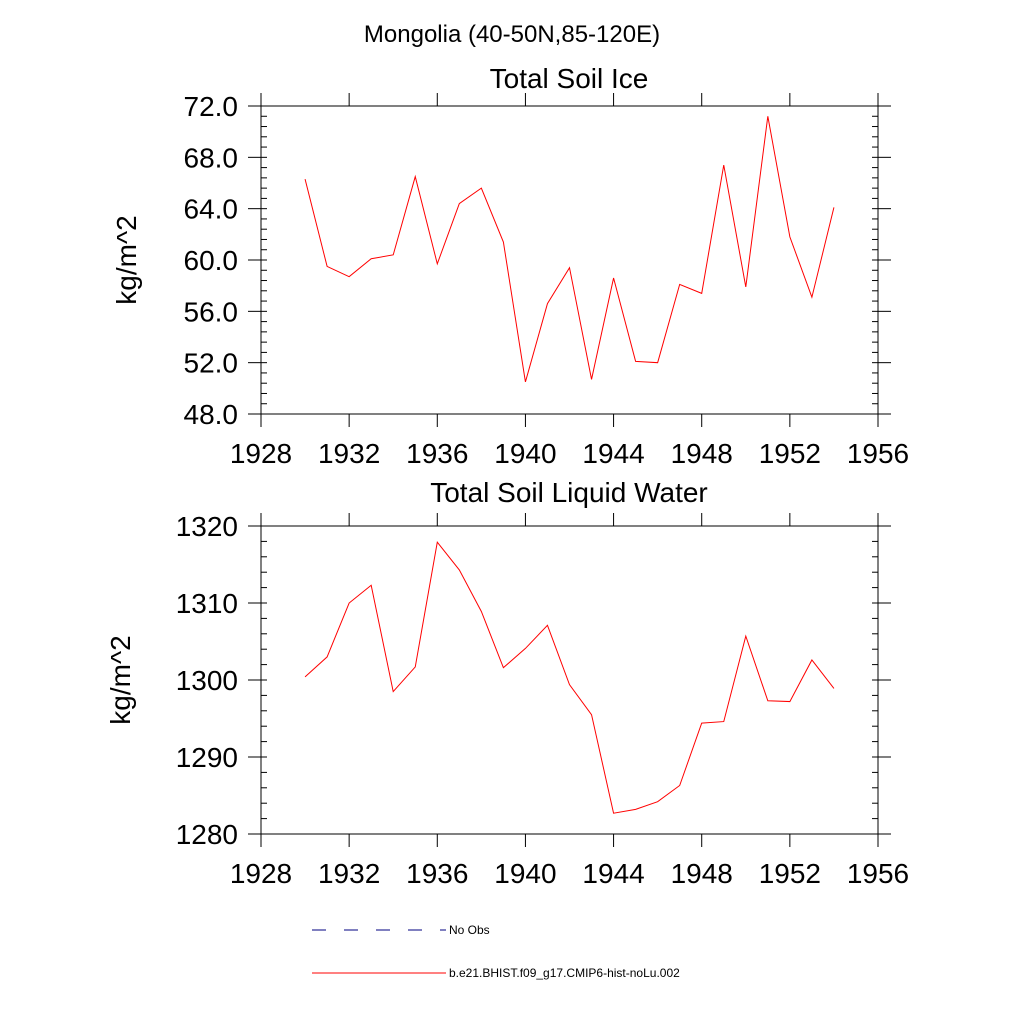 The height and width of the screenshot is (1024, 1024). Describe the element at coordinates (207, 834) in the screenshot. I see `y-tick-label: 1280` at that location.